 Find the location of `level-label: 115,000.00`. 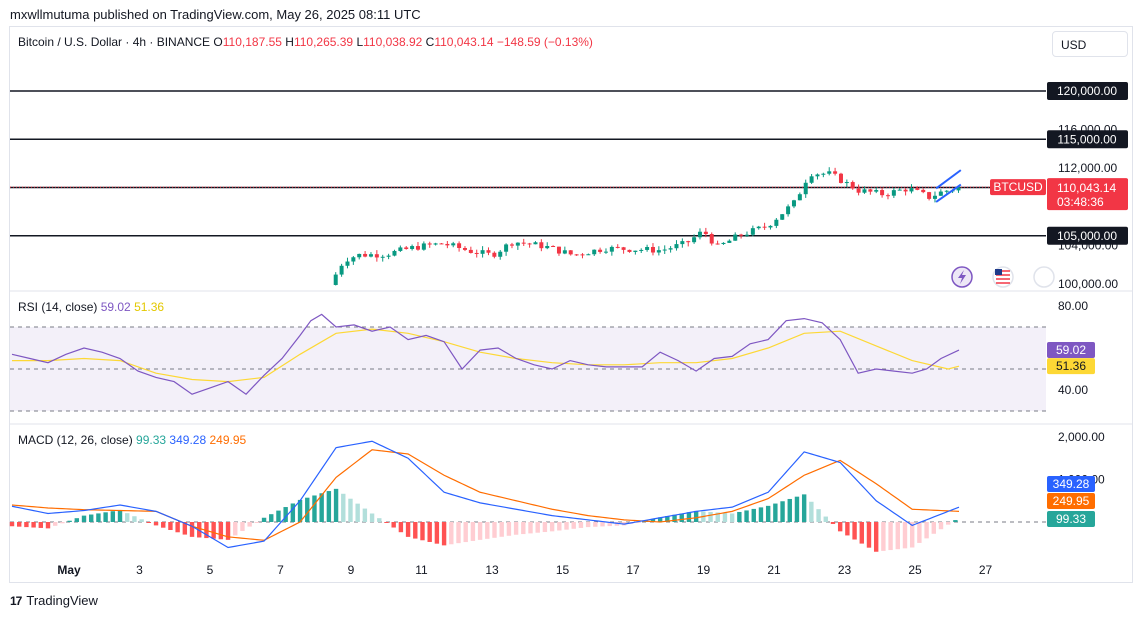

level-label: 115,000.00 is located at coordinates (1086, 139).